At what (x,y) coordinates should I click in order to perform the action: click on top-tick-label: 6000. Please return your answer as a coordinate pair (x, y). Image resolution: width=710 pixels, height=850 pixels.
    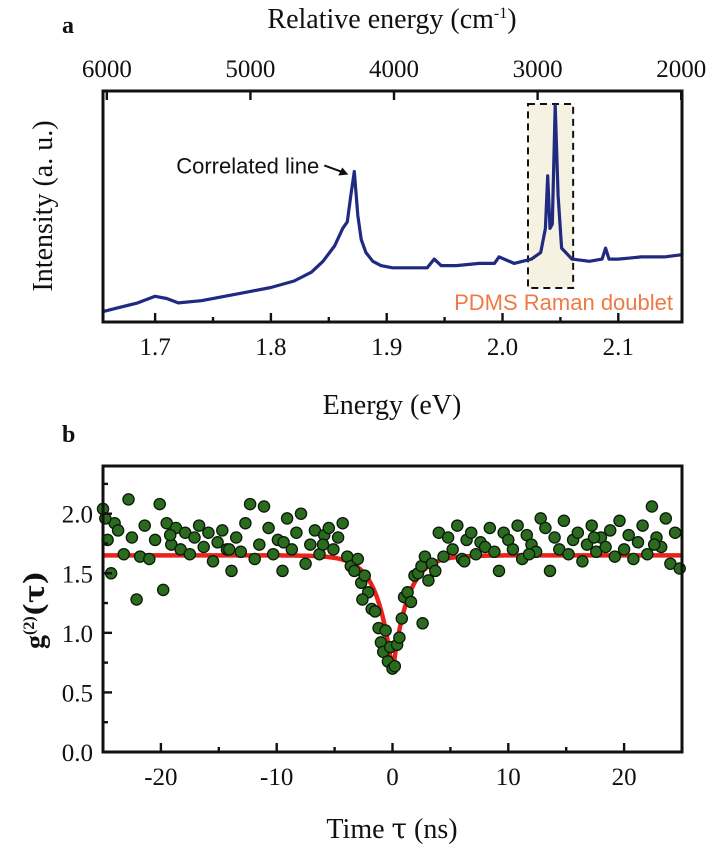
    Looking at the image, I should click on (107, 69).